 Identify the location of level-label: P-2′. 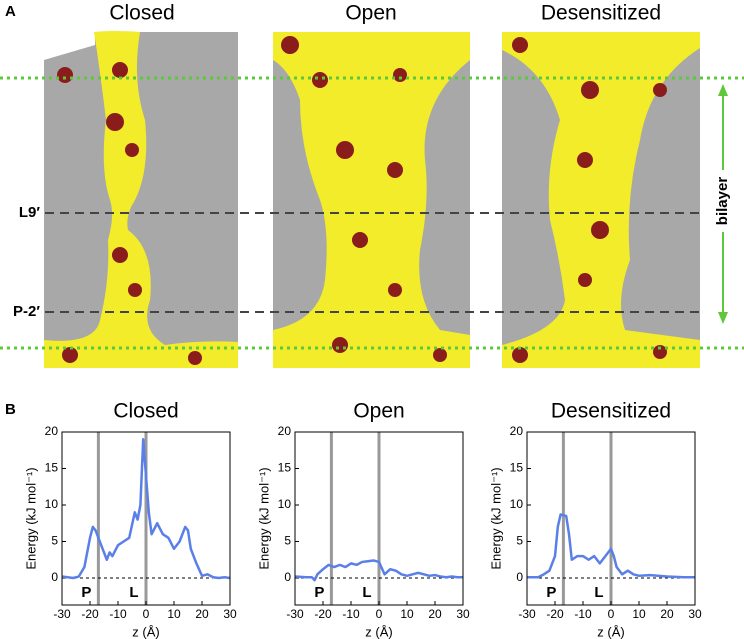
(26, 311).